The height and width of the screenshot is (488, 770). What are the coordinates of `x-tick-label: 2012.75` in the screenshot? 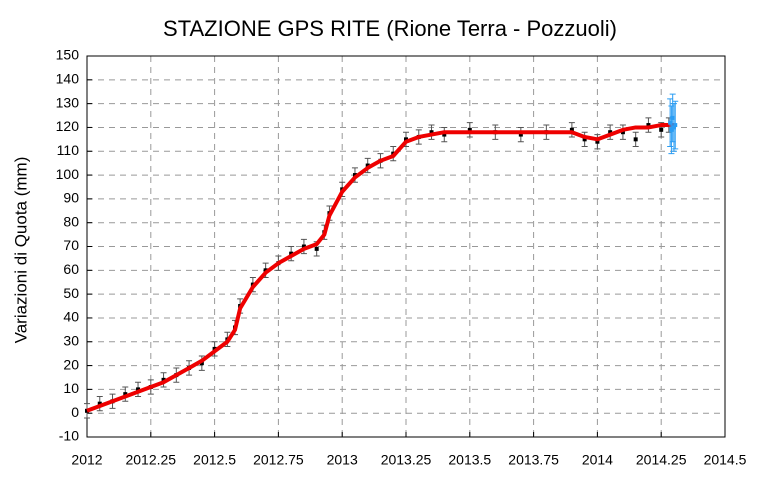 It's located at (278, 460).